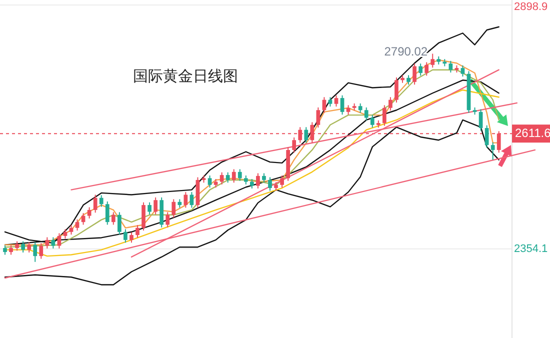 The width and height of the screenshot is (550, 338). Describe the element at coordinates (531, 248) in the screenshot. I see `y-tick-label: 2354.1` at that location.